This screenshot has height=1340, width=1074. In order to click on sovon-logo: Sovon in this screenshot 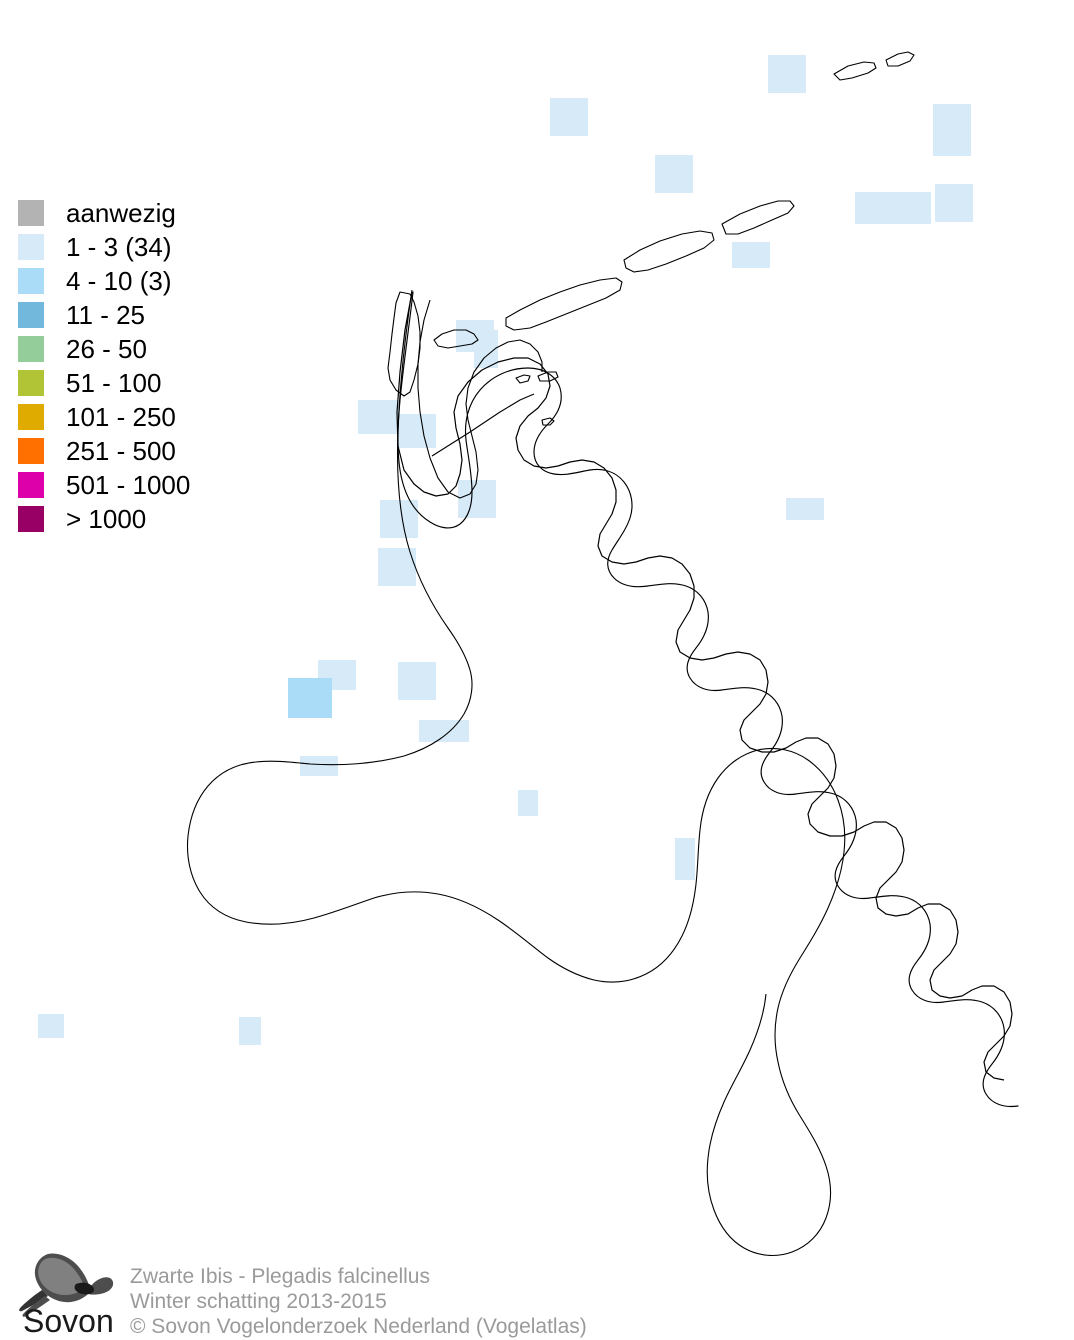, I will do `click(66, 1294)`.